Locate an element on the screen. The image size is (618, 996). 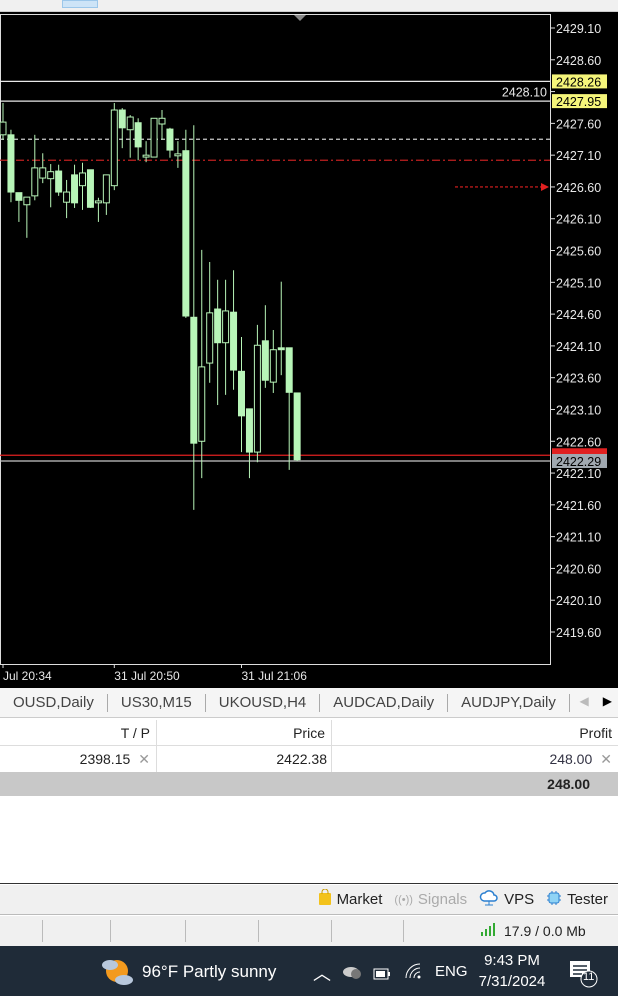
notifications-icon: 11 is located at coordinates (583, 976).